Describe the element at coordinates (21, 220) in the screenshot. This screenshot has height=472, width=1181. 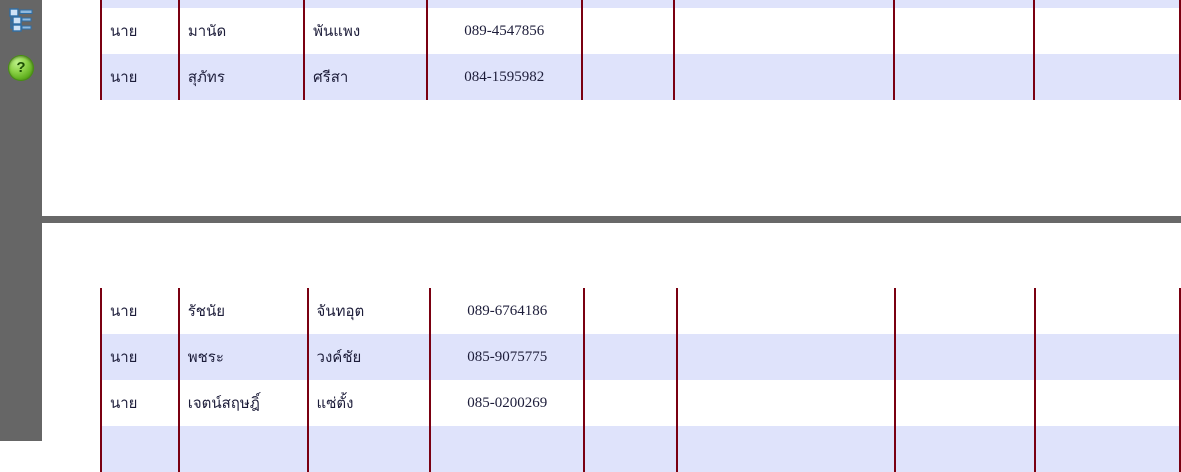
I see `left-toolbar: ?` at that location.